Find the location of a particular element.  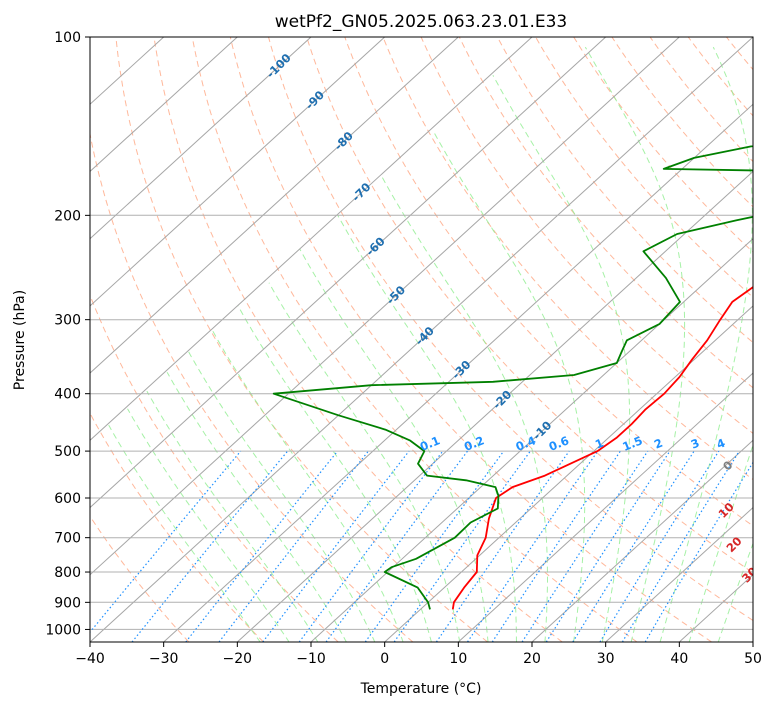

y-axis-title: Pressure (hPa) is located at coordinates (20, 340).